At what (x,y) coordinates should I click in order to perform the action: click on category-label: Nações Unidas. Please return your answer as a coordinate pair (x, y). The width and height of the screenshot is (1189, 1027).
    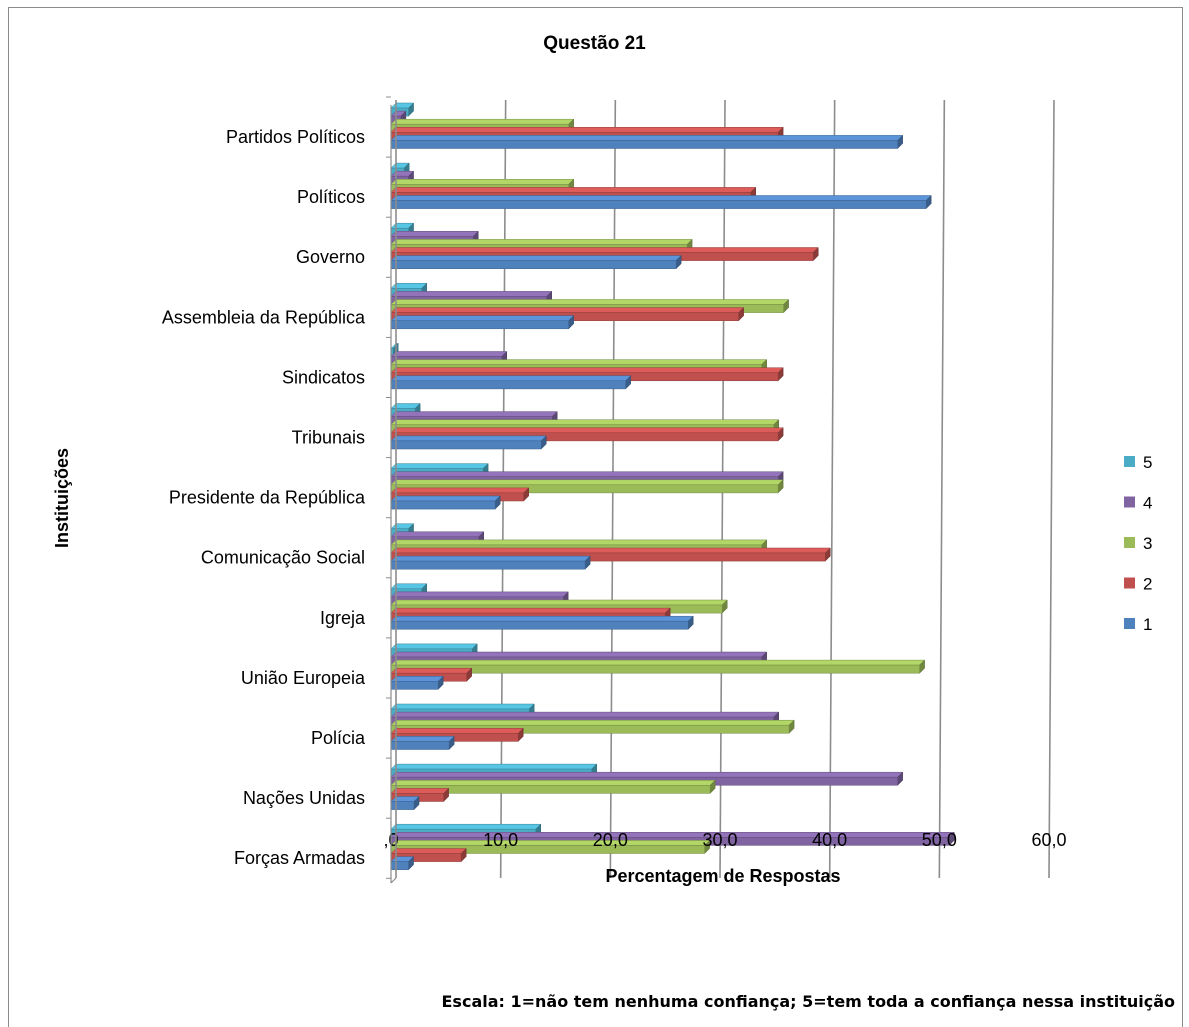
    Looking at the image, I should click on (304, 798).